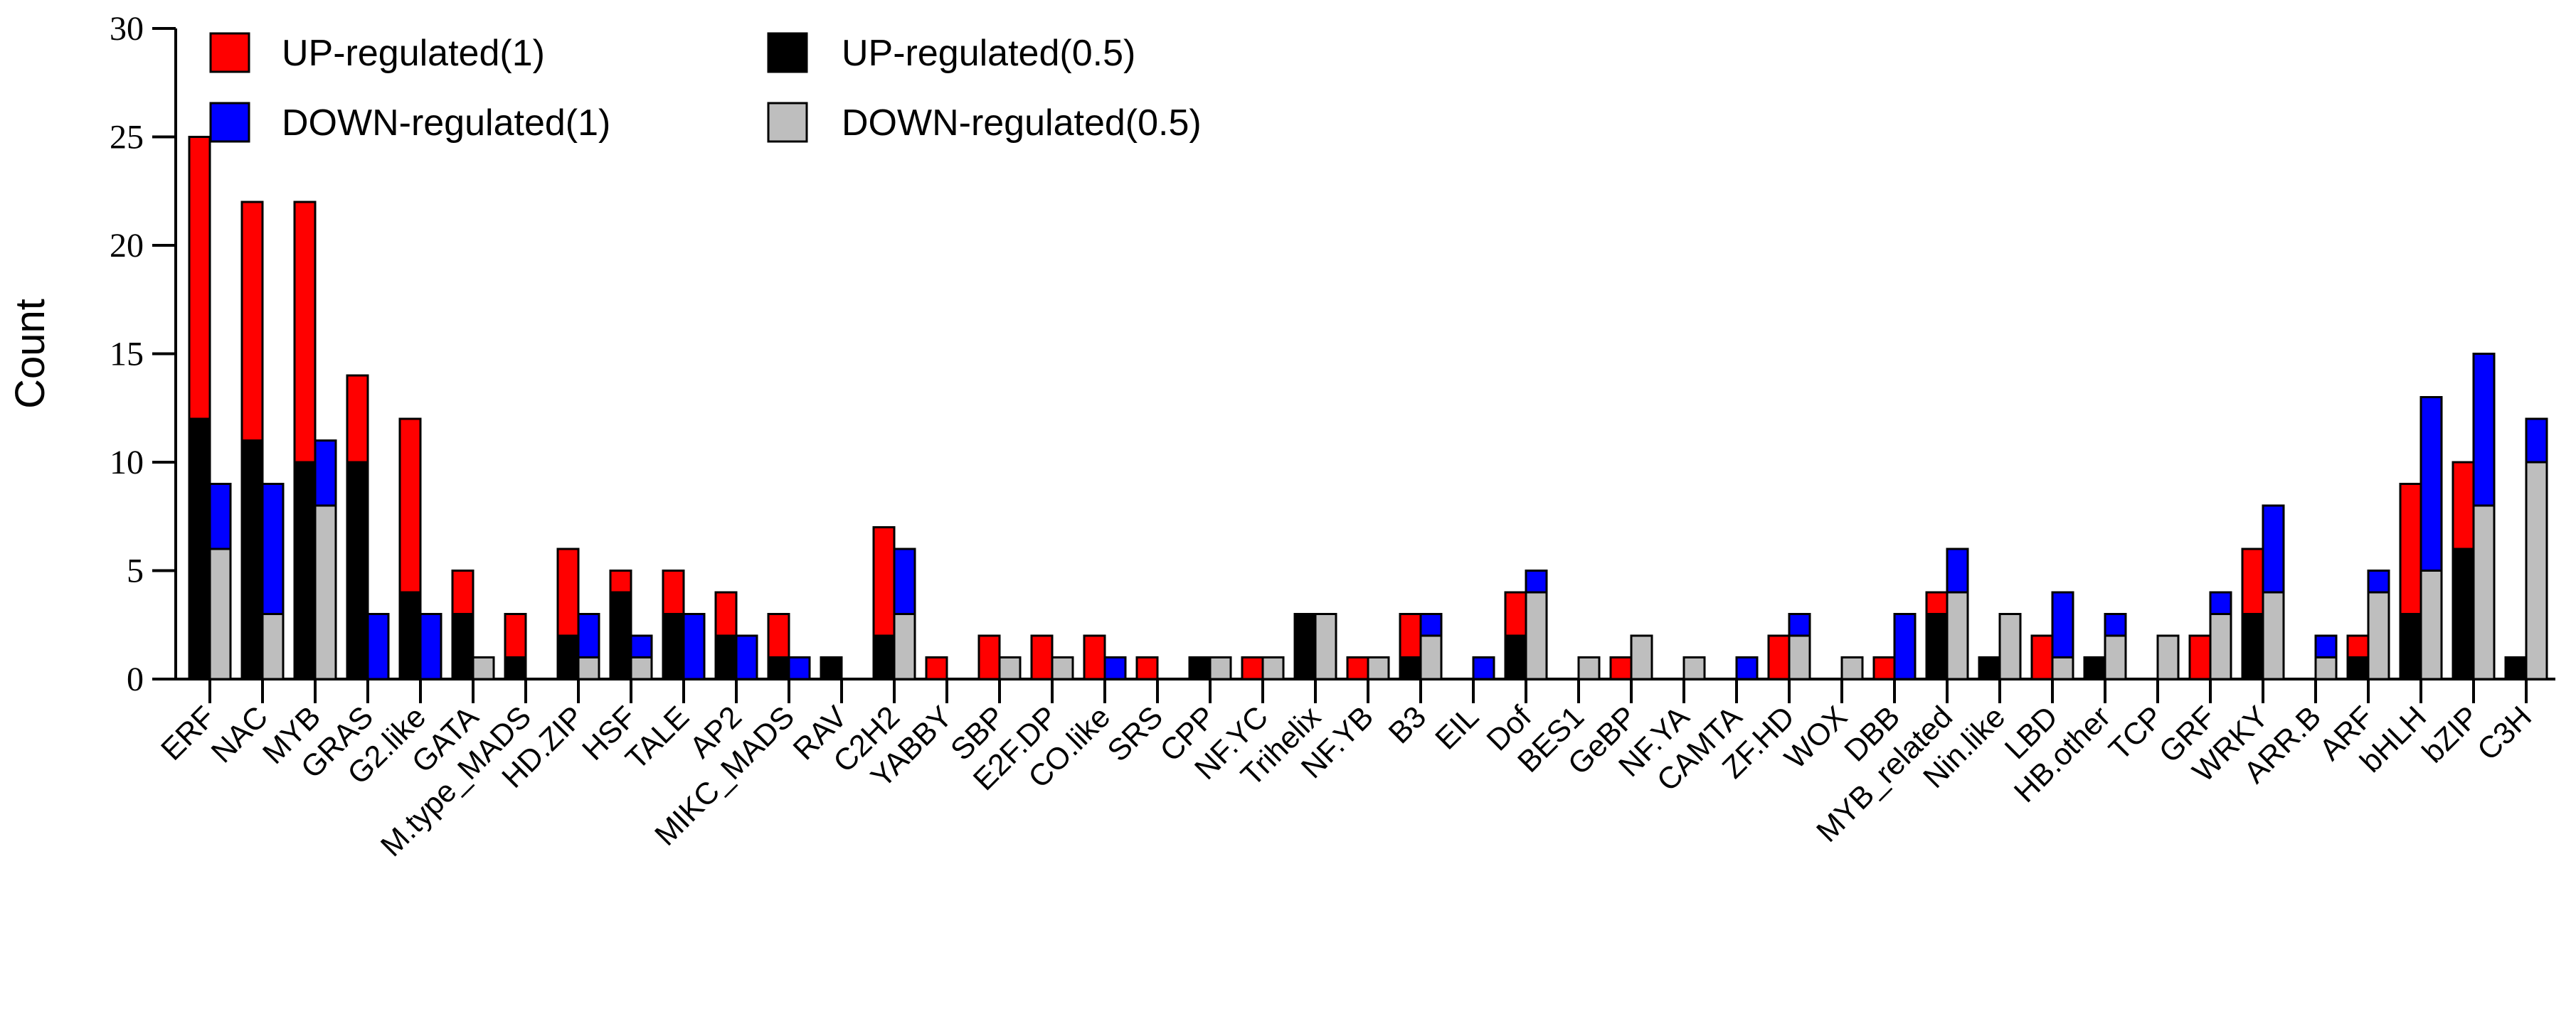 Image resolution: width=2576 pixels, height=1009 pixels. What do you see at coordinates (127, 462) in the screenshot?
I see `y-tick-label: 10` at bounding box center [127, 462].